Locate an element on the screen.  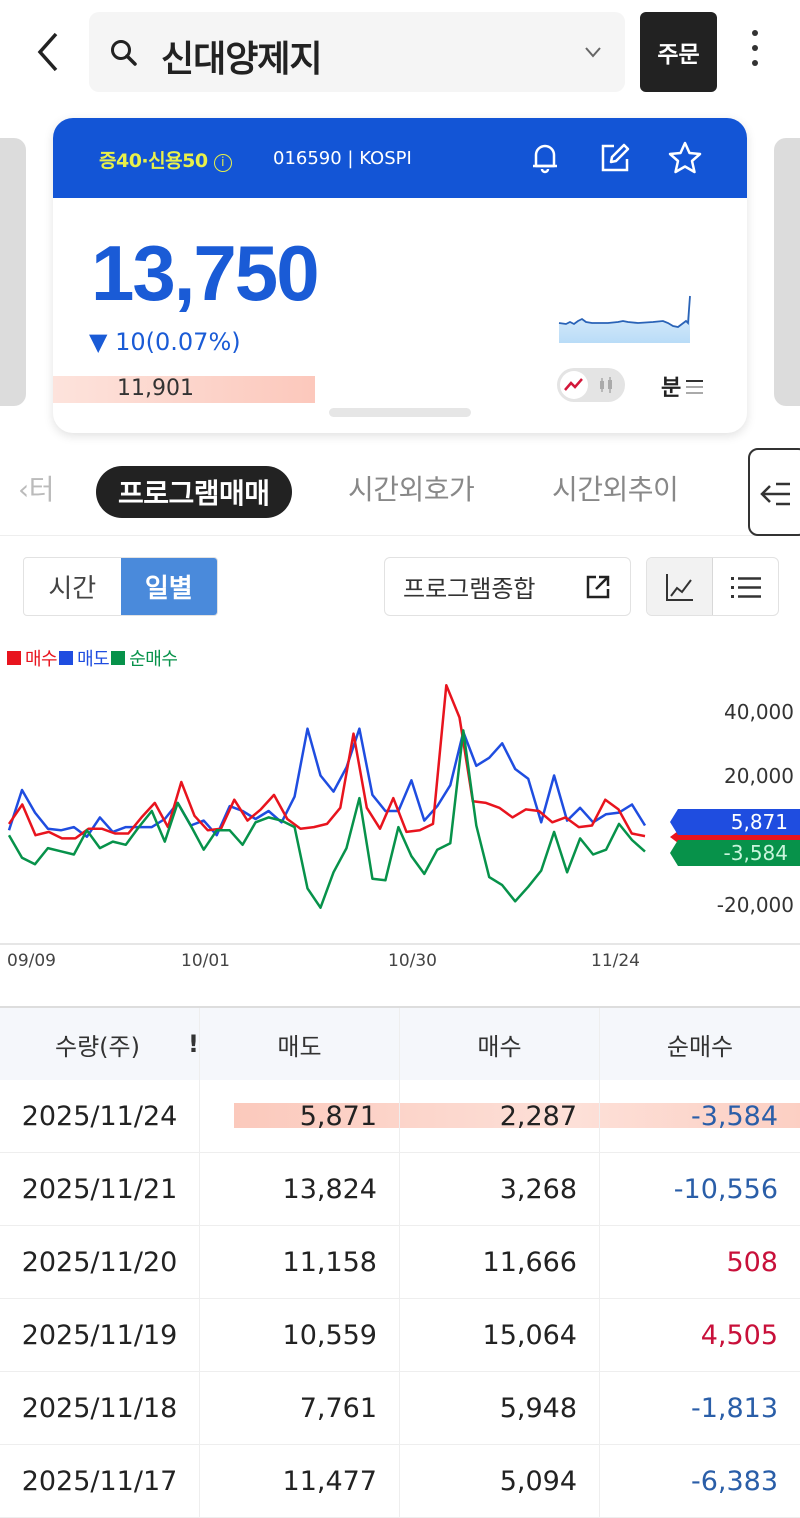
card-drag-handle is located at coordinates (400, 412).